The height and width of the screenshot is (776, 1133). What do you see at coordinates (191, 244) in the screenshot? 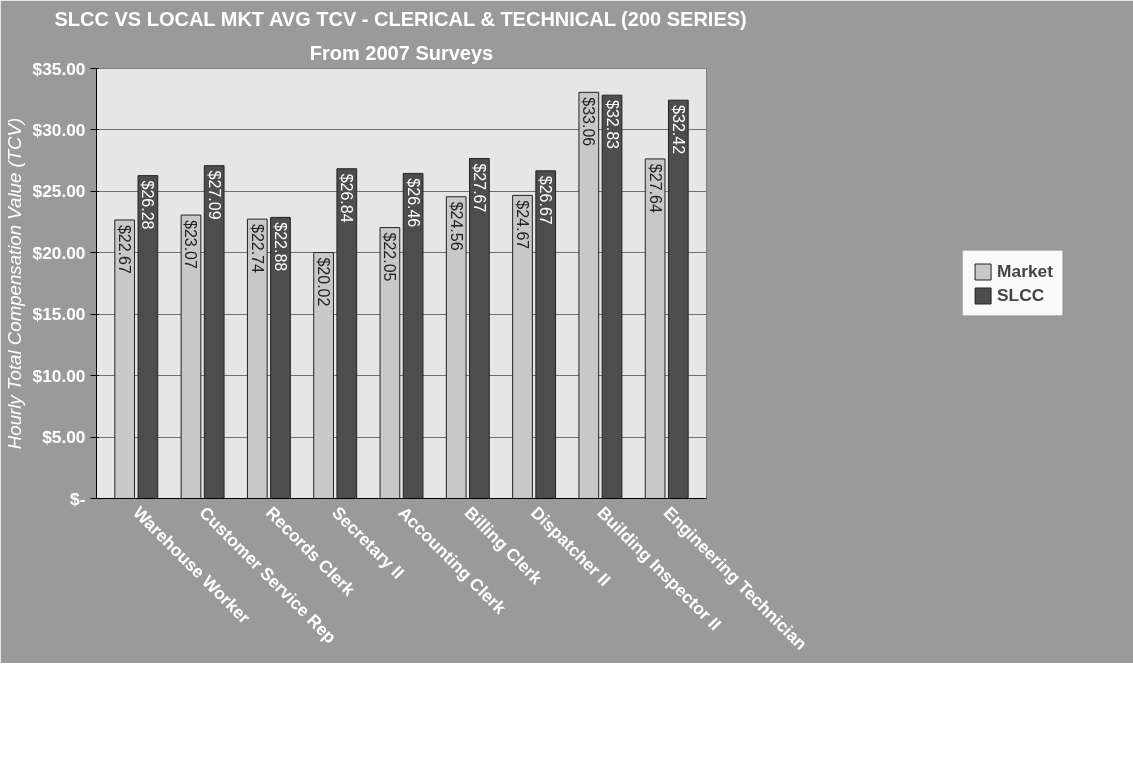
I see `data-label: $23.07` at bounding box center [191, 244].